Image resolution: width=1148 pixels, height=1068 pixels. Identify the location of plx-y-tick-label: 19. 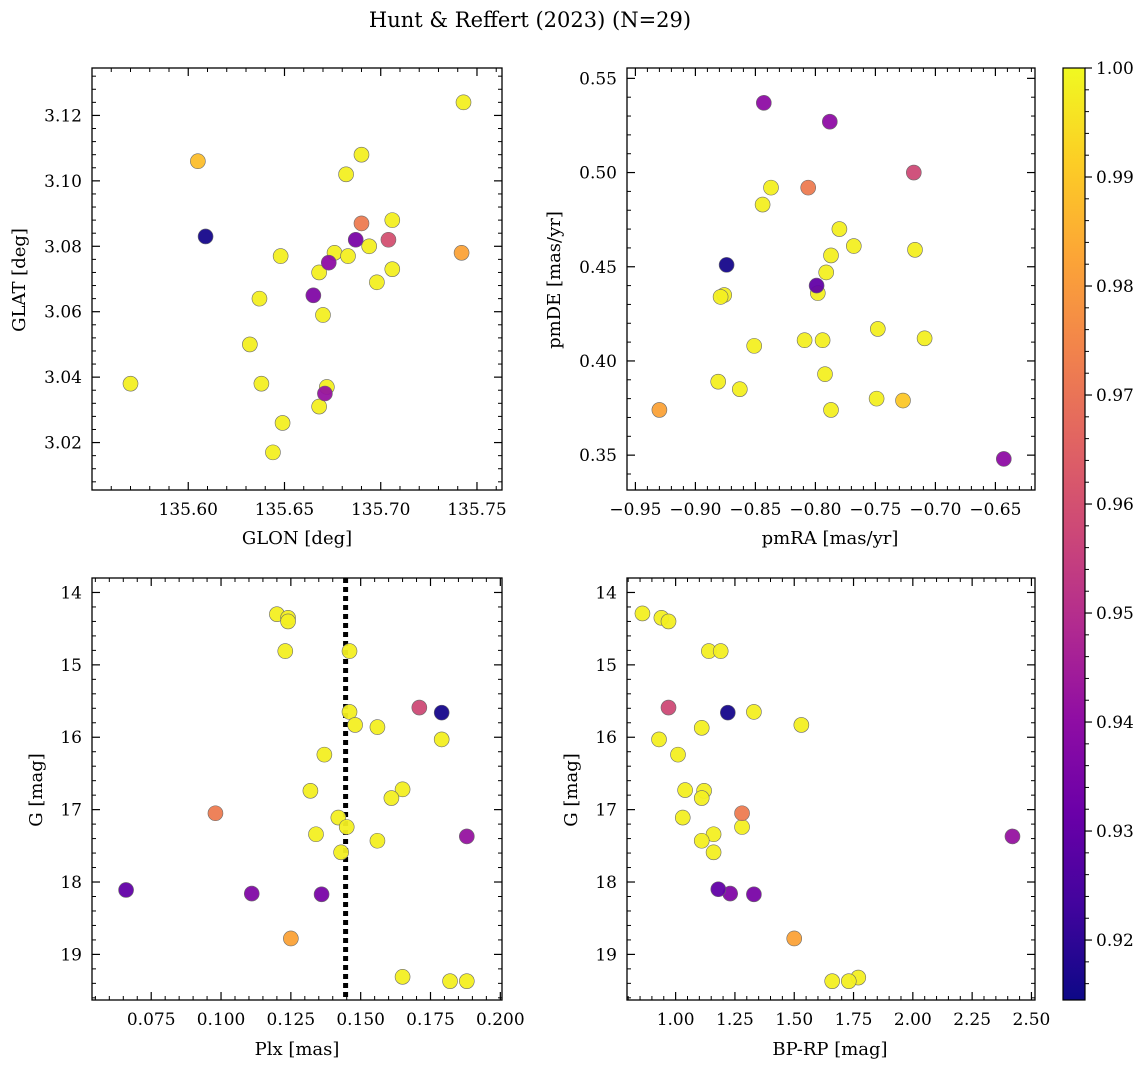
(71, 955).